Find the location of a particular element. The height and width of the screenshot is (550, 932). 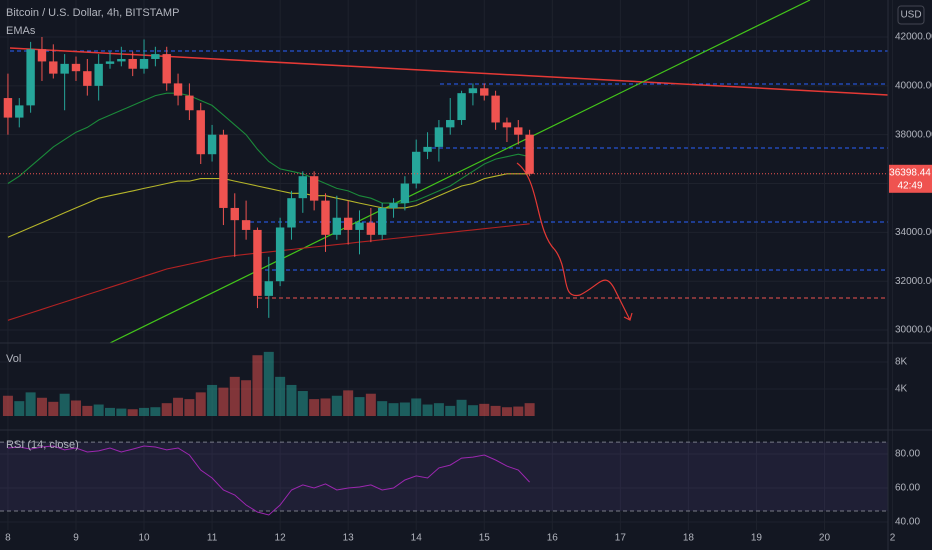

y-tick-label: 32000.00 is located at coordinates (913, 281).